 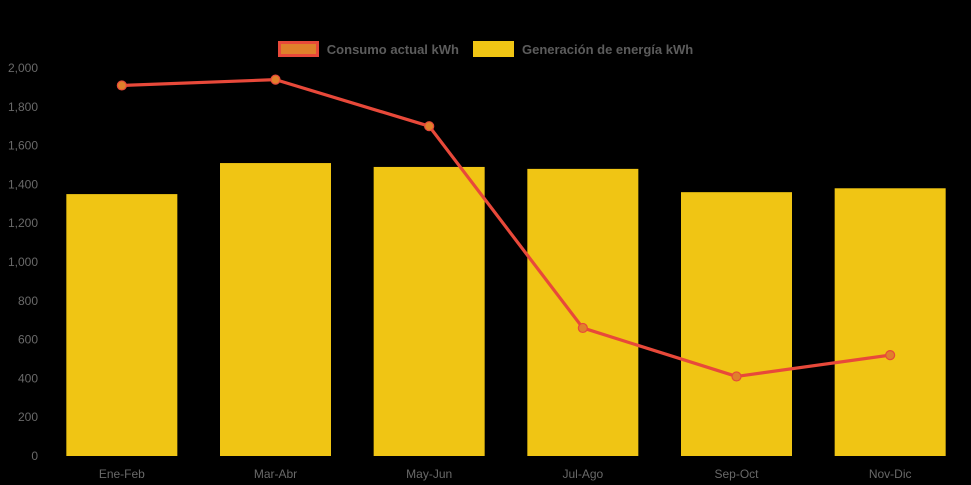 What do you see at coordinates (298, 49) in the screenshot?
I see `line-series-swatch-icon` at bounding box center [298, 49].